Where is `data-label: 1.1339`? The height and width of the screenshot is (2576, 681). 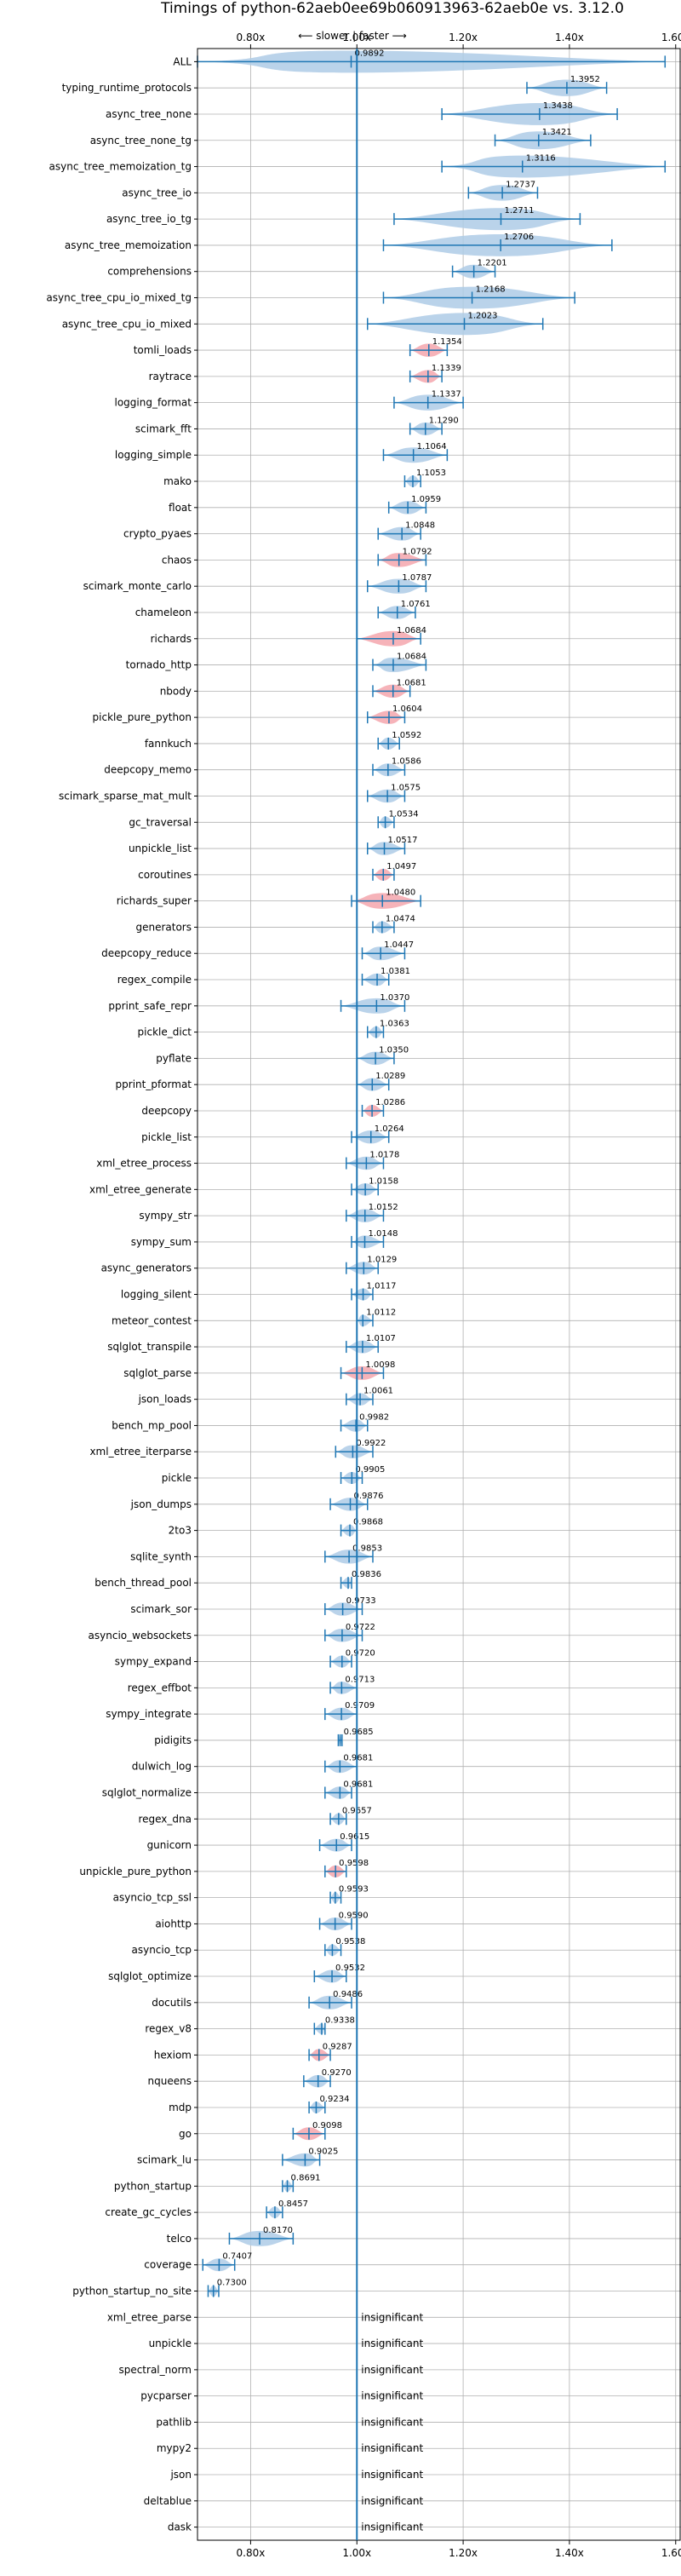 data-label: 1.1339 is located at coordinates (446, 369).